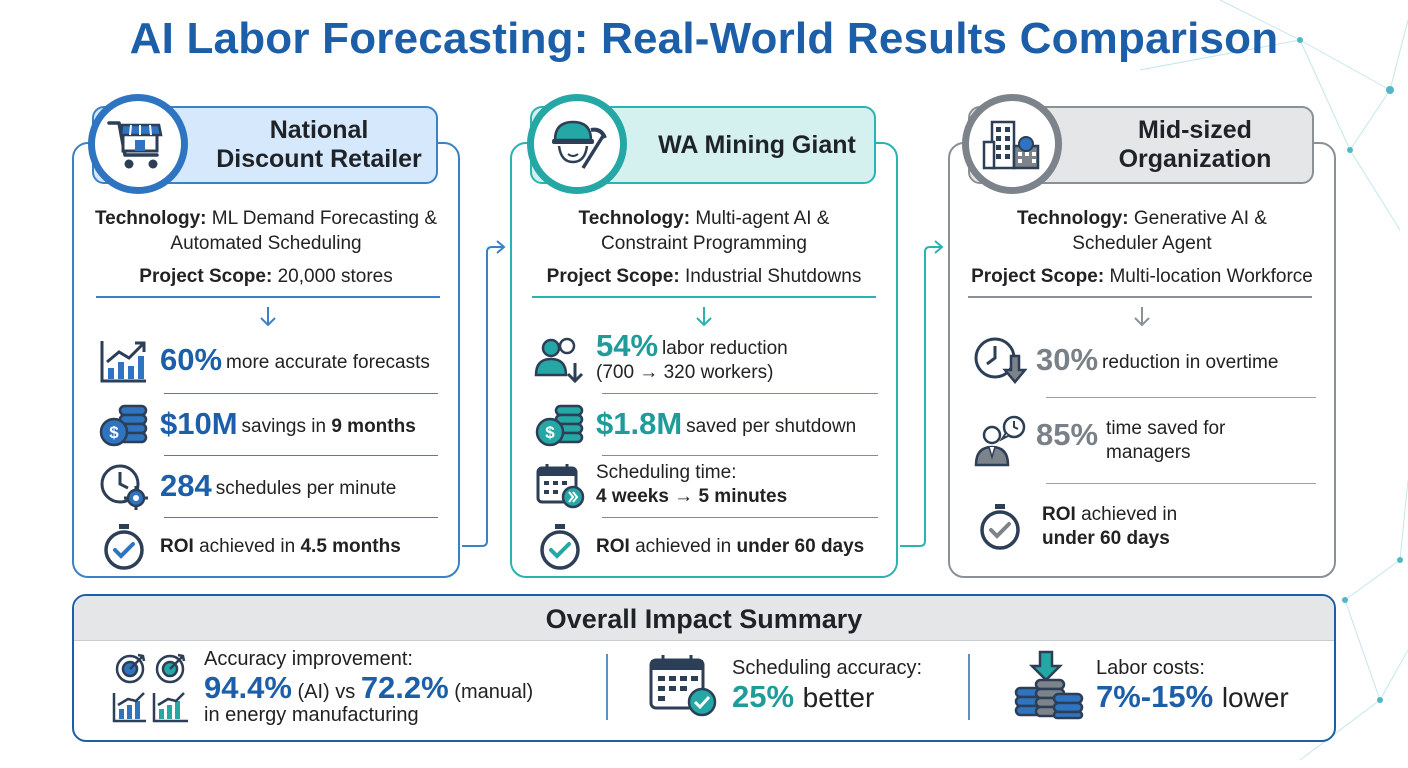 The width and height of the screenshot is (1408, 768). Describe the element at coordinates (306, 488) in the screenshot. I see `metric-text: schedules per minute` at that location.